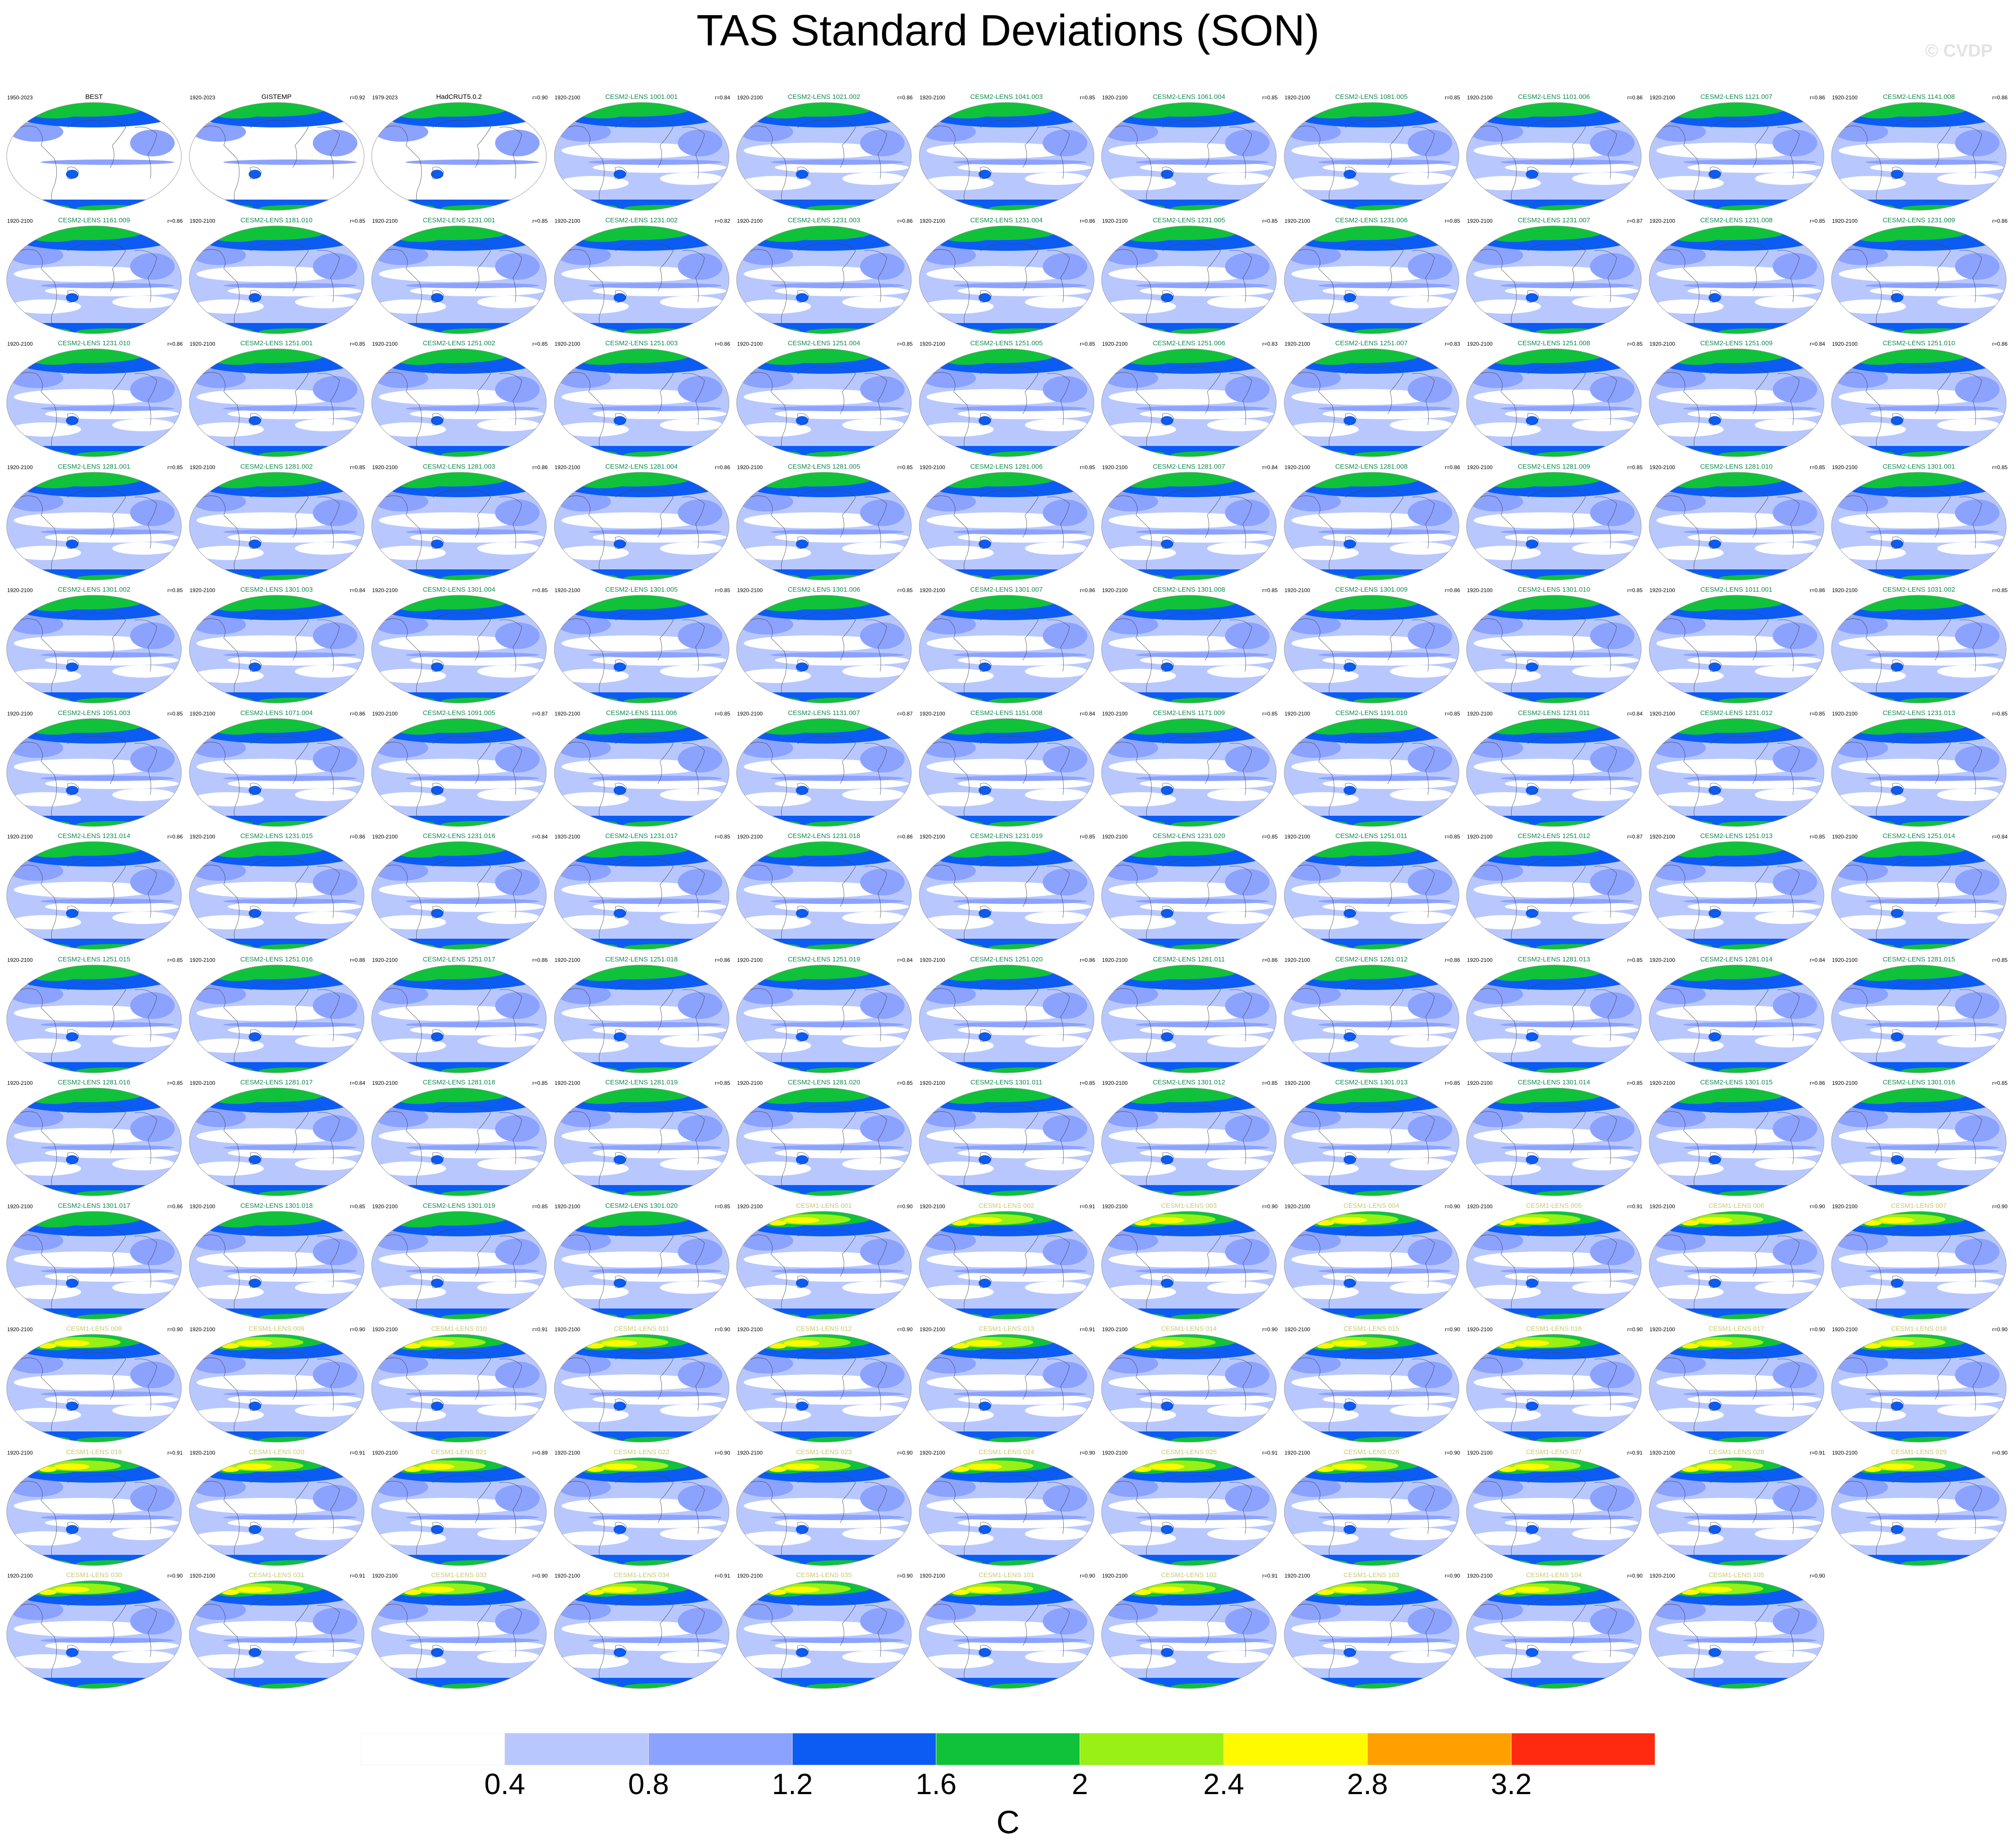 The height and width of the screenshot is (1844, 2016). Describe the element at coordinates (459, 400) in the screenshot. I see `map-panel: 1920-2100 CESM2-LENS 1251.002 r=0.85` at that location.